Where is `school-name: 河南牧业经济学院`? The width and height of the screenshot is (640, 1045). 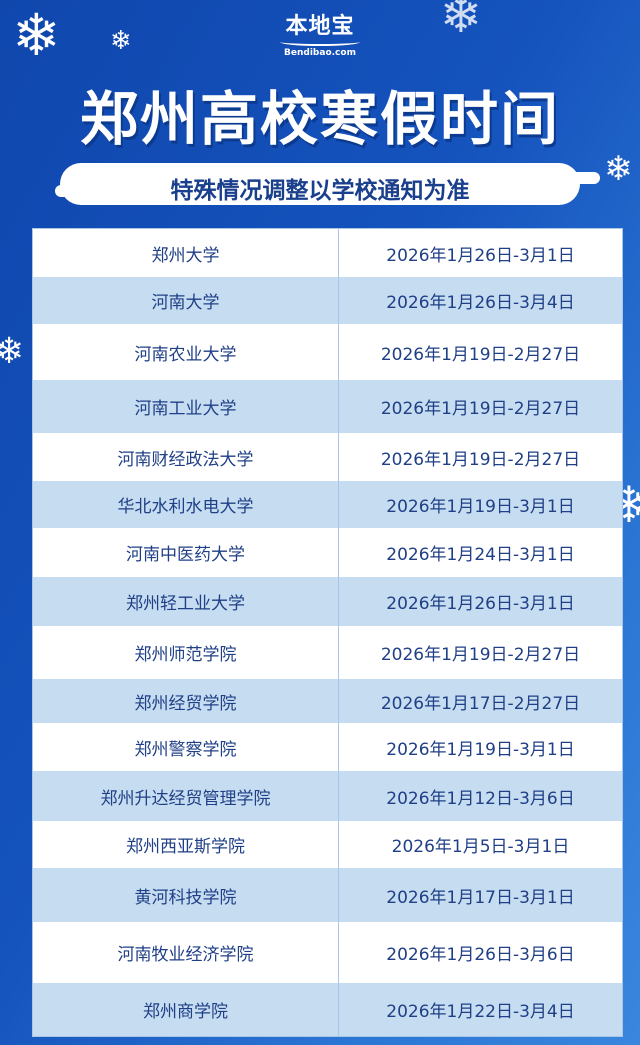 school-name: 河南牧业经济学院 is located at coordinates (186, 952).